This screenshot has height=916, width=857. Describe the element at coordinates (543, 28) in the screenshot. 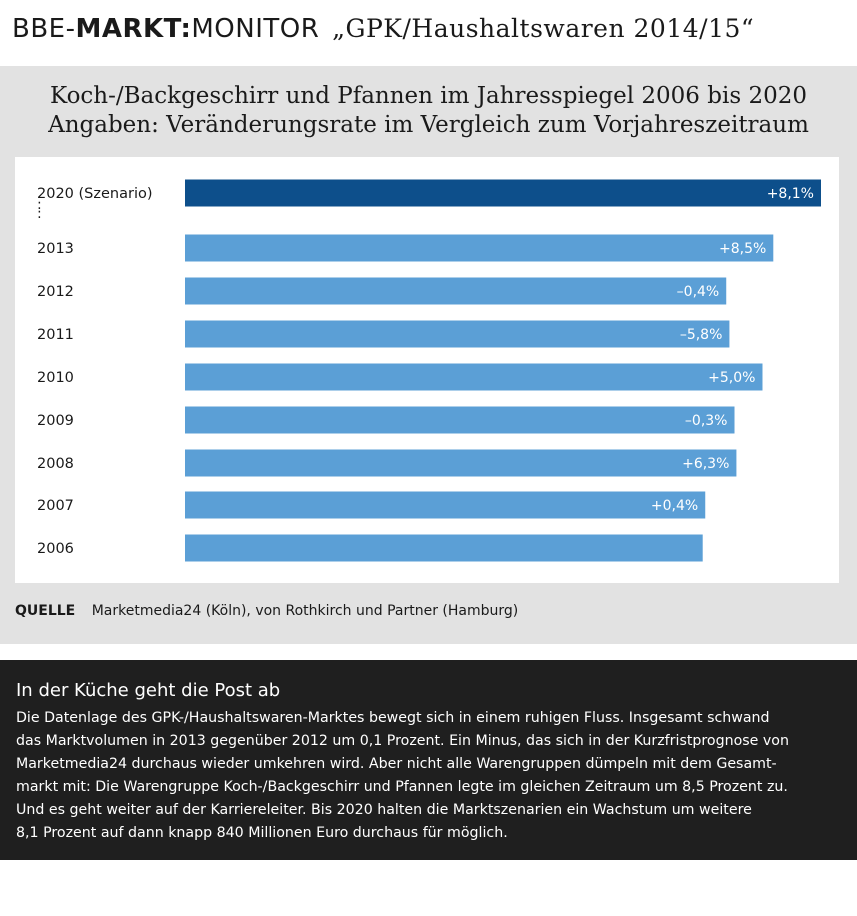

I see `report-title: „GPK/Haushaltswaren 2014/15“` at that location.